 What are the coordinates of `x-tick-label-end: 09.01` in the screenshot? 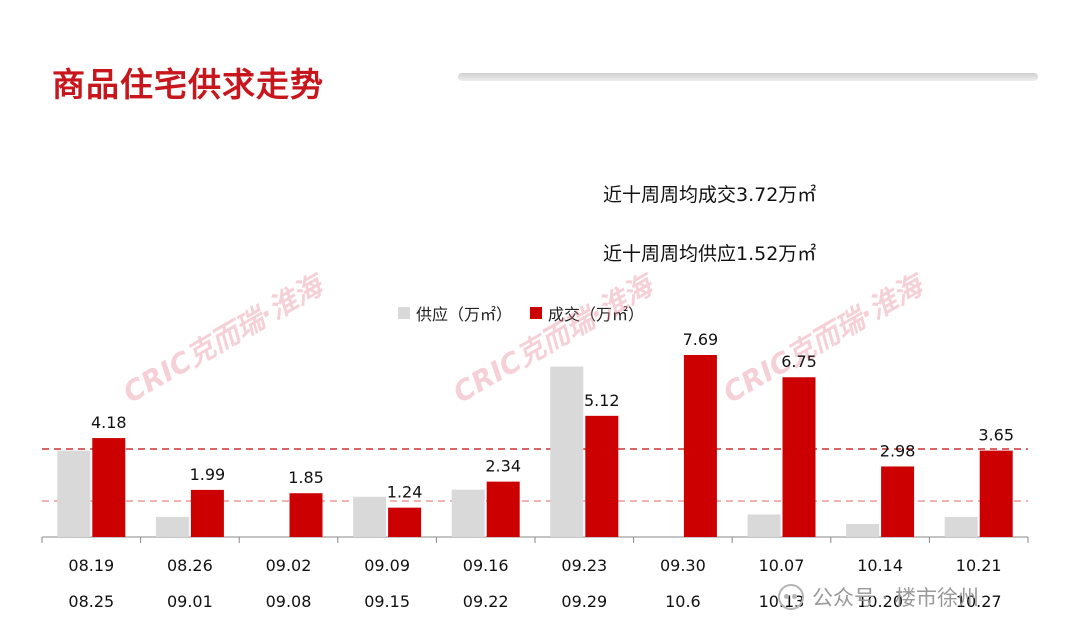 It's located at (190, 601).